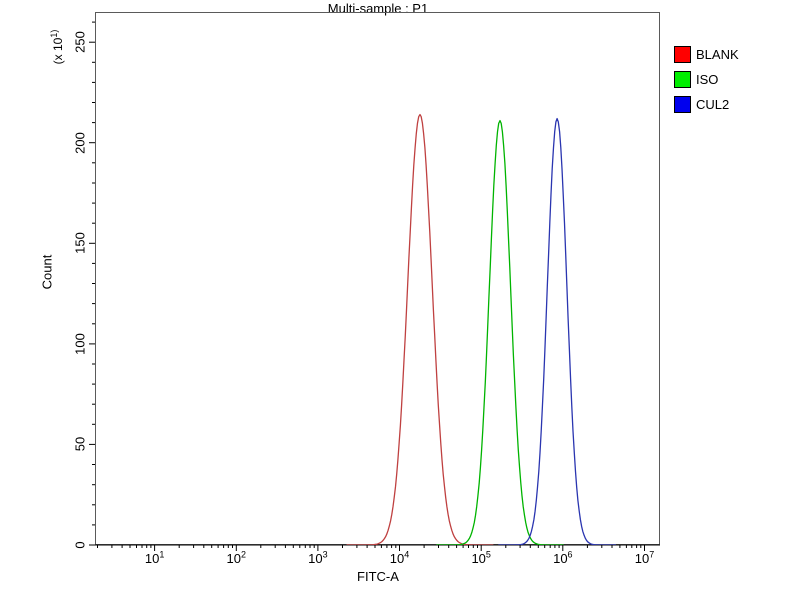 This screenshot has height=600, width=800. Describe the element at coordinates (420, 329) in the screenshot. I see `series-curve-blank` at that location.